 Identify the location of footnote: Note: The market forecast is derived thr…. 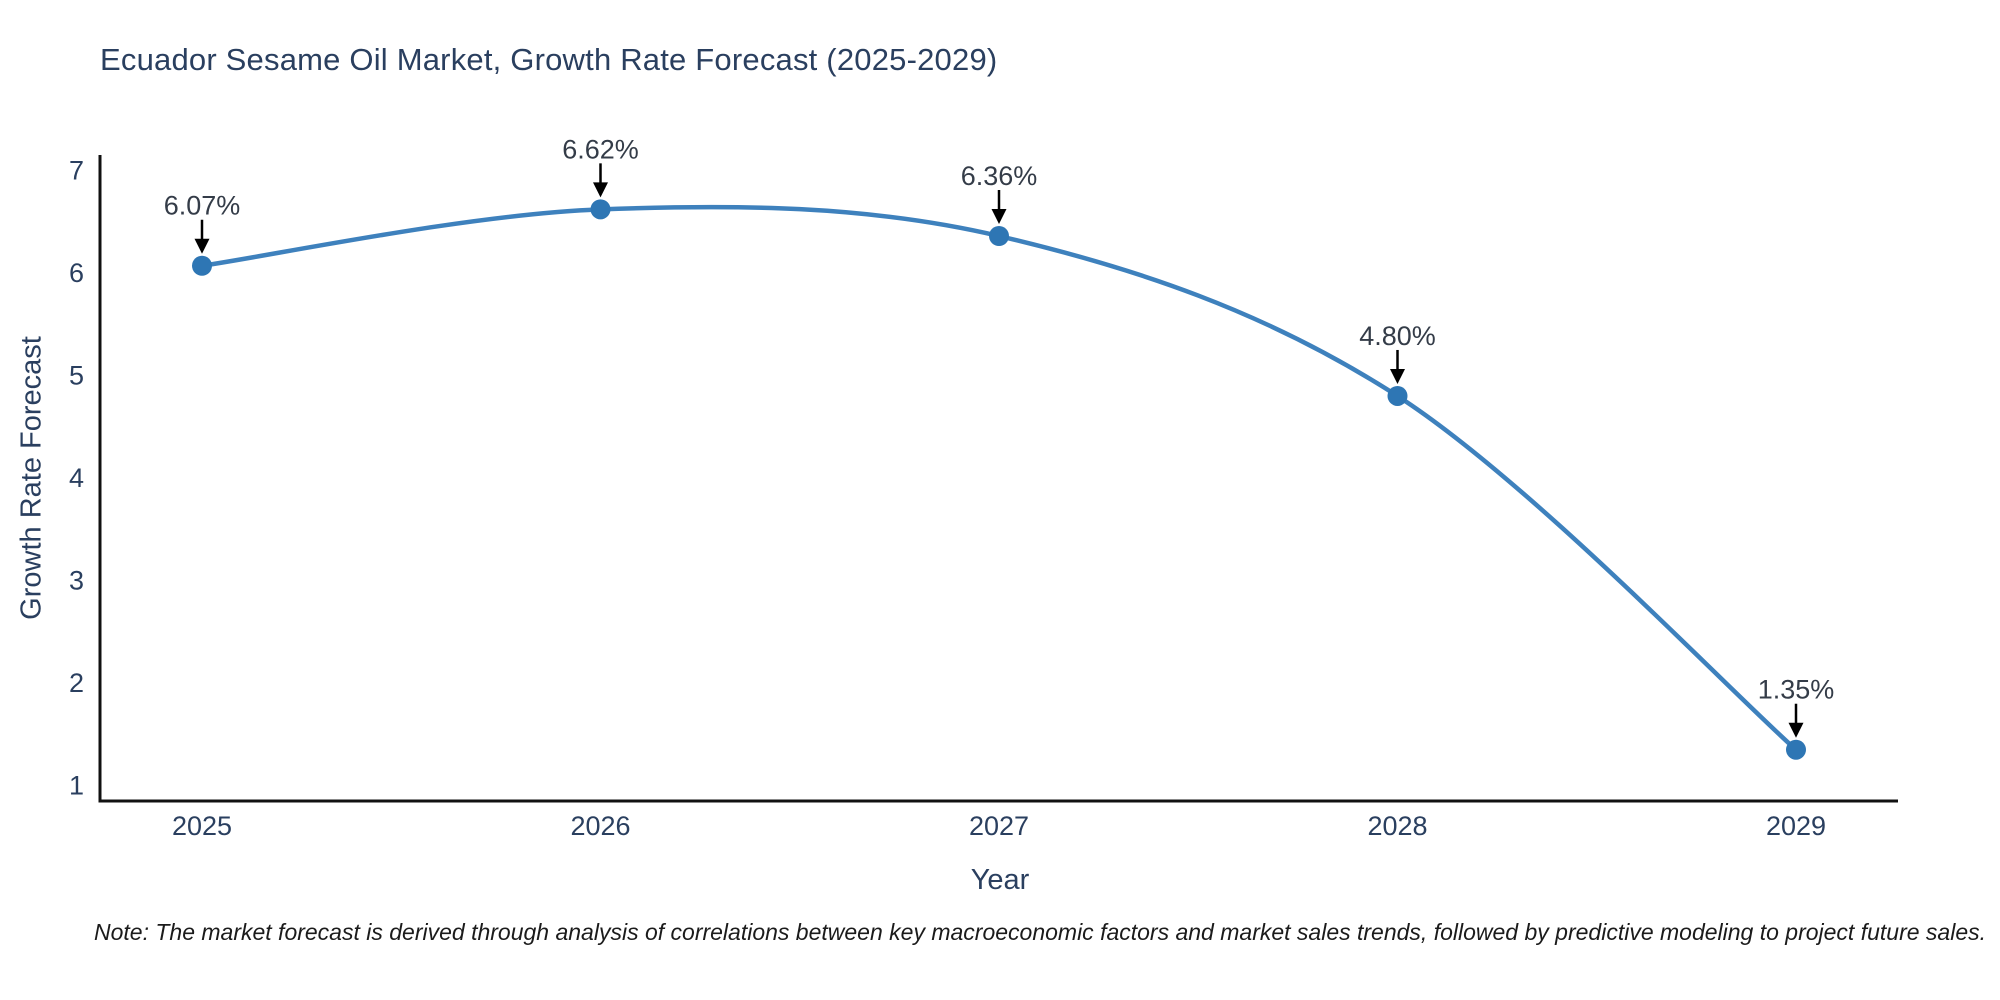
(1040, 932).